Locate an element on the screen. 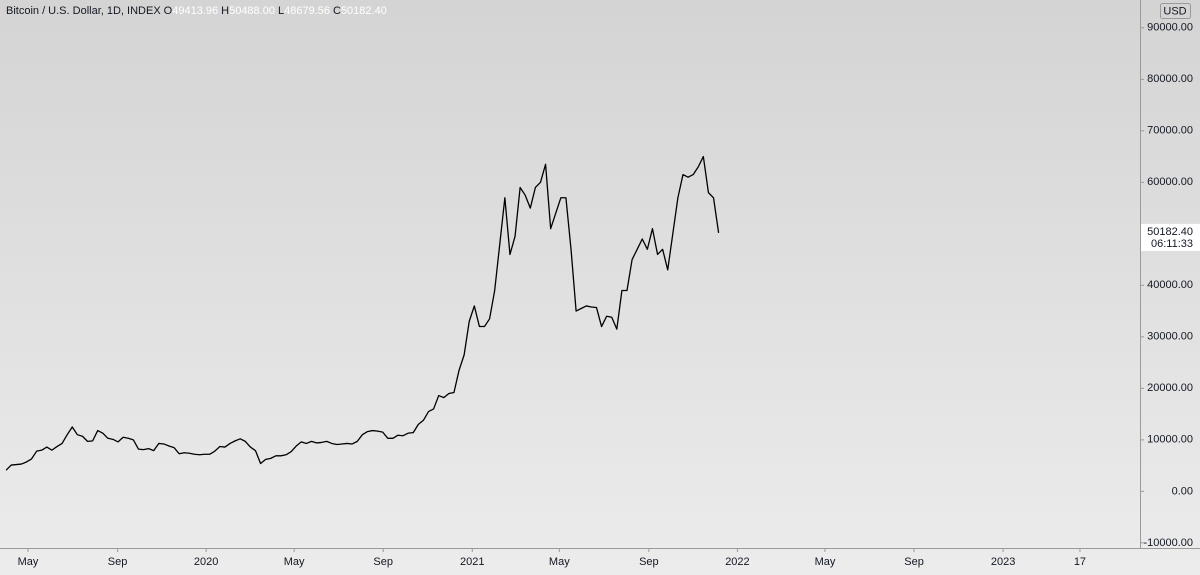 Image resolution: width=1200 pixels, height=575 pixels. x-tick-label: 2023 is located at coordinates (1003, 562).